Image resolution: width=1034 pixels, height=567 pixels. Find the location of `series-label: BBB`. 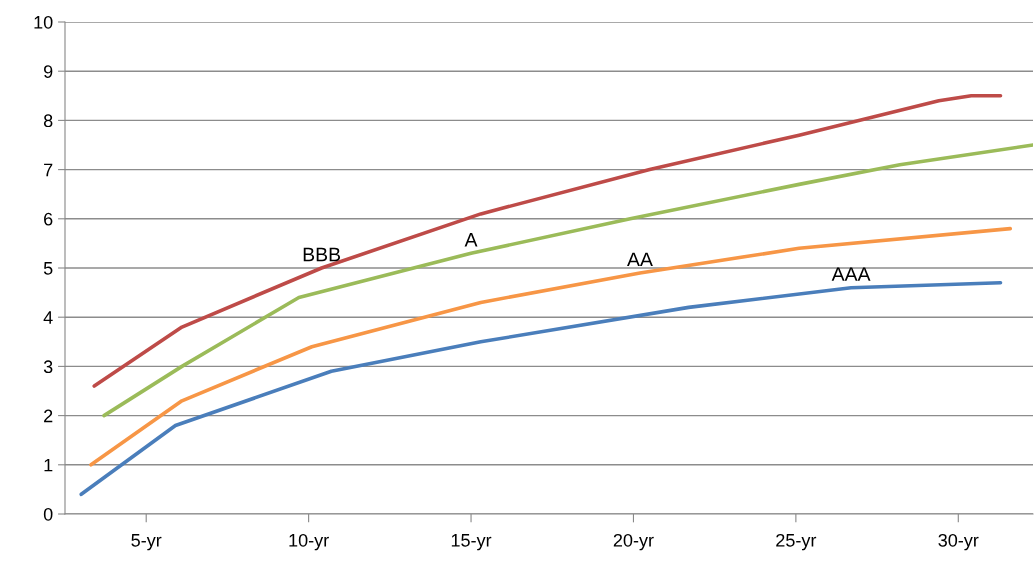

series-label: BBB is located at coordinates (322, 254).